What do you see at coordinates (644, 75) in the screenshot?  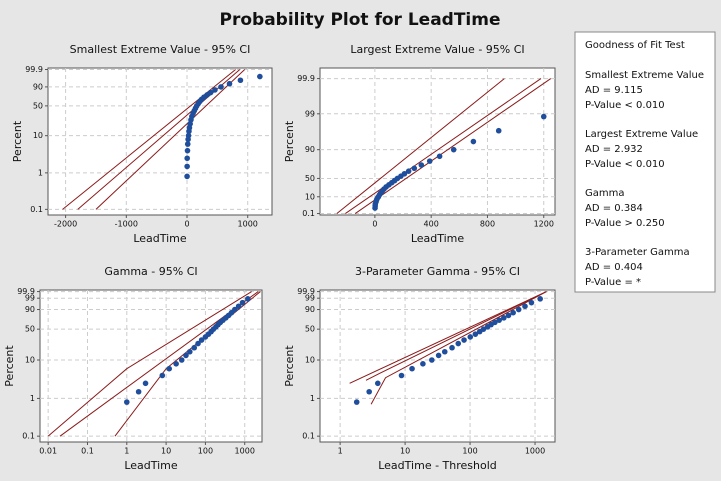 I see `gof-test-name: Smallest Extreme Value` at bounding box center [644, 75].